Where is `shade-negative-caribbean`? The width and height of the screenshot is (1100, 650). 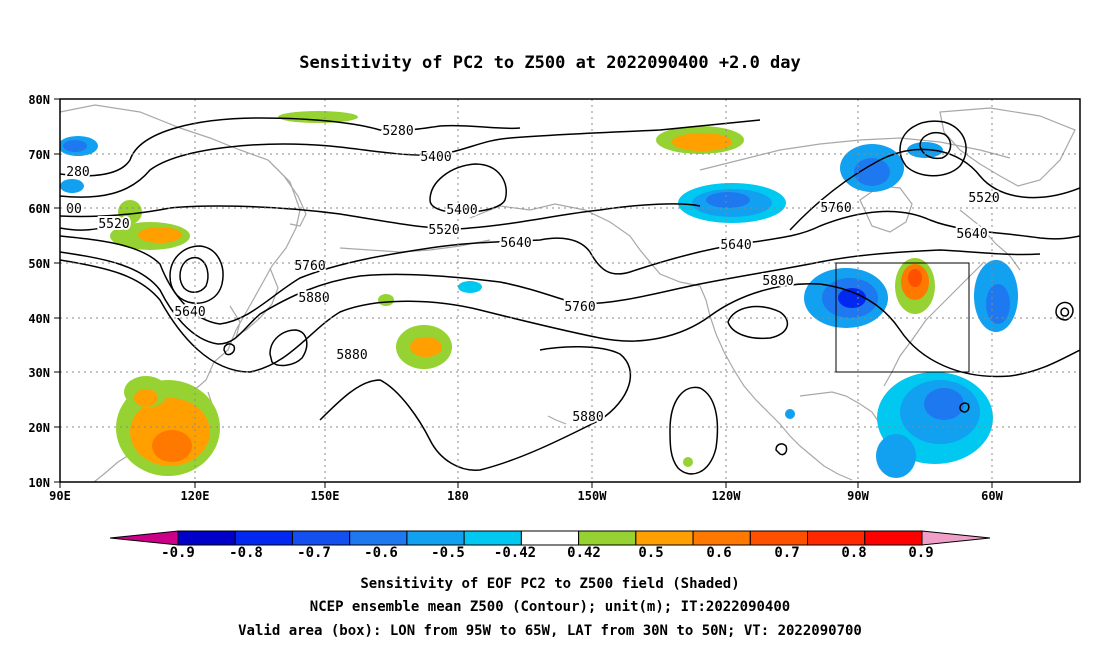 shade-negative-caribbean is located at coordinates (896, 456).